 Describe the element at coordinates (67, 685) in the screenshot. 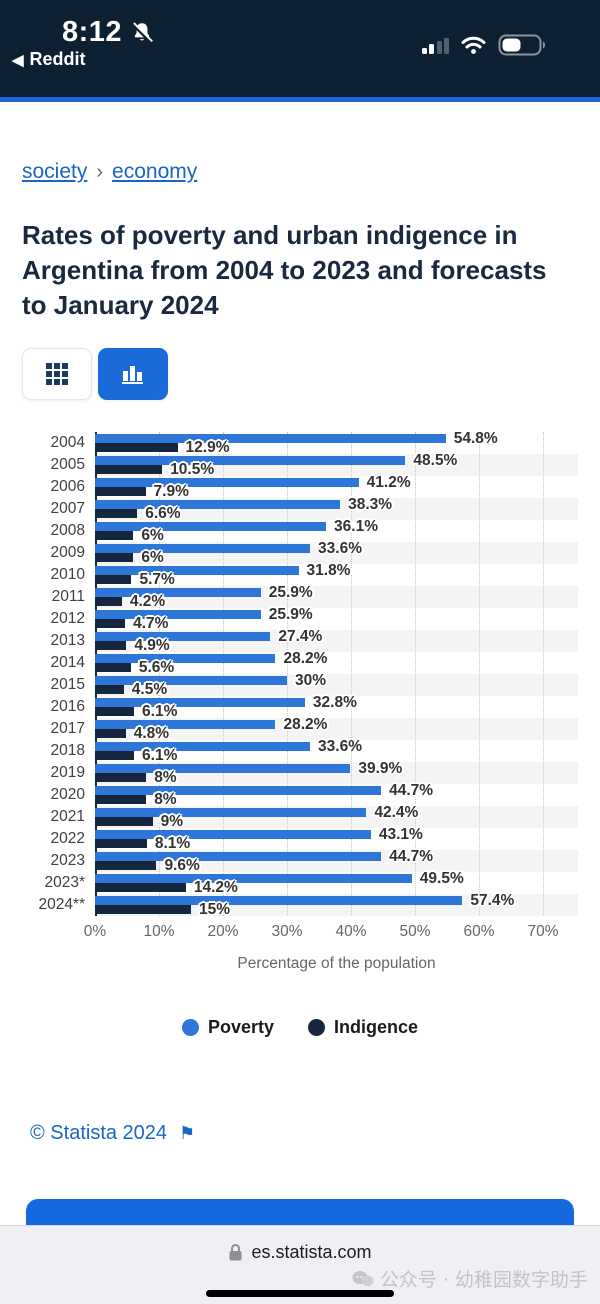

I see `year-label: 2015` at that location.